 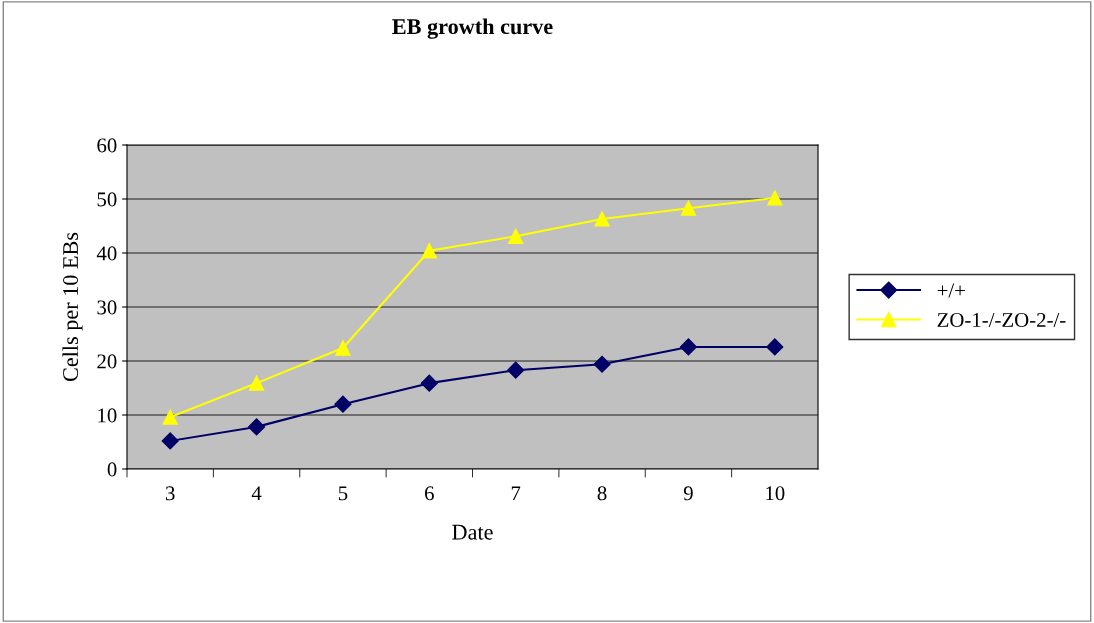 What do you see at coordinates (688, 493) in the screenshot?
I see `x-tick-label: 9` at bounding box center [688, 493].